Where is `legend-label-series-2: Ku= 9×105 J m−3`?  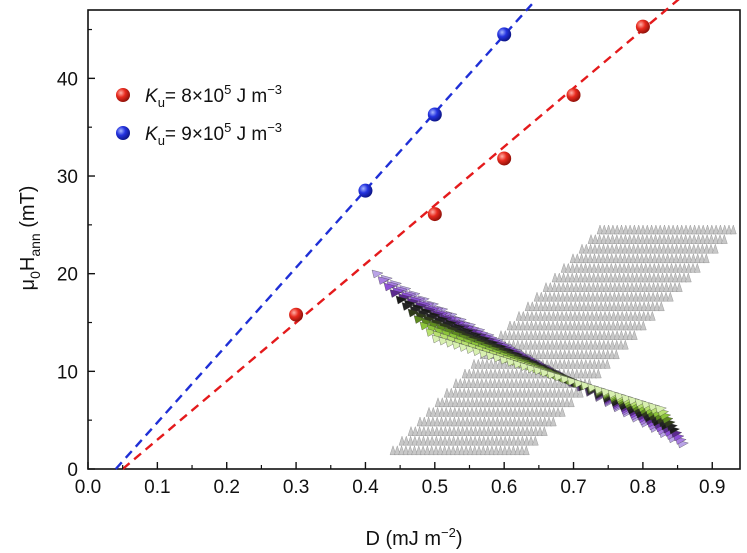
legend-label-series-2: Ku= 9×105 J m−3 is located at coordinates (213, 134).